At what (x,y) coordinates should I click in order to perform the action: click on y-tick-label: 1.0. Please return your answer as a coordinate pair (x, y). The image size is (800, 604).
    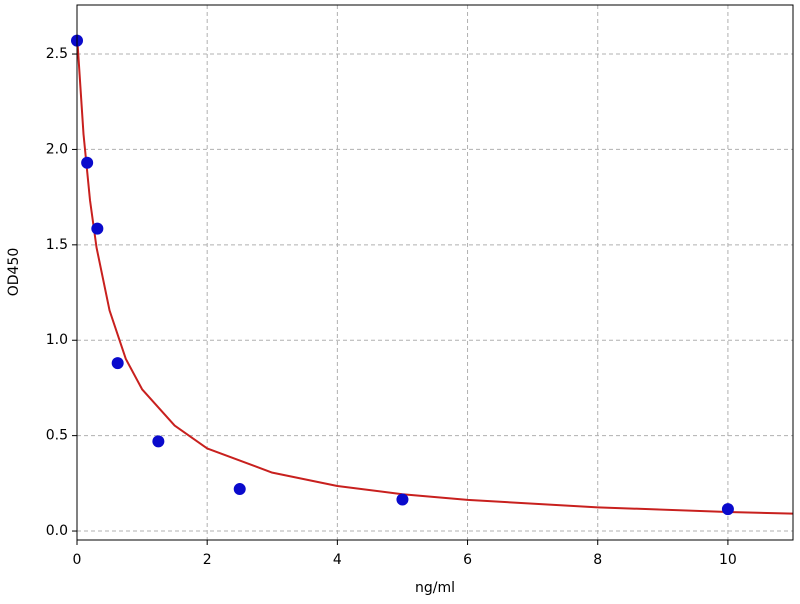
    Looking at the image, I should click on (57, 340).